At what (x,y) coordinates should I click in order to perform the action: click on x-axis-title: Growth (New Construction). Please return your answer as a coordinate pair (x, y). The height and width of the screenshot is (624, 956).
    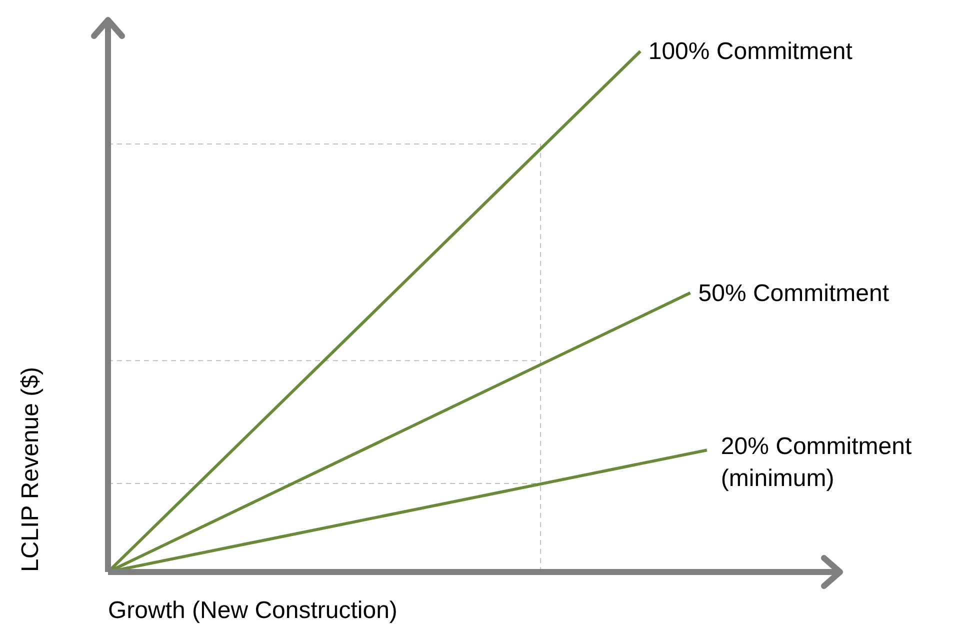
    Looking at the image, I should click on (253, 610).